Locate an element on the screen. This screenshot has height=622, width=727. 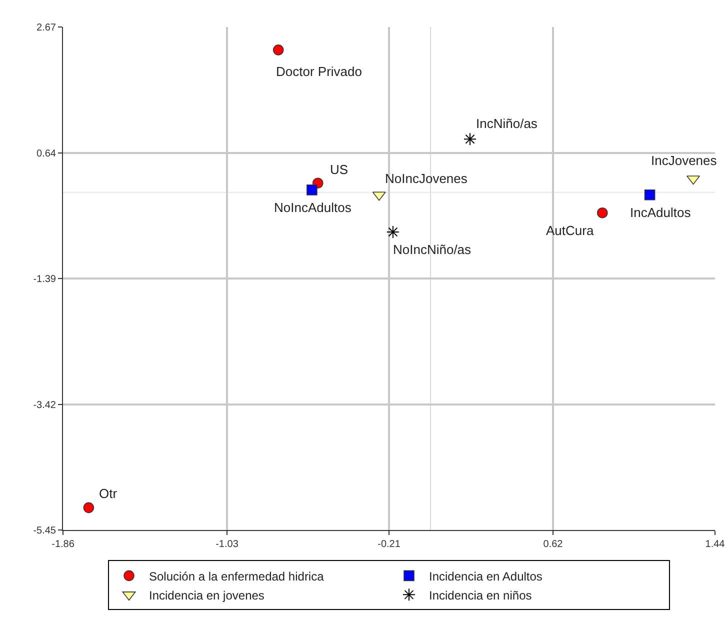
legend-label: Solución a la enfermedad hidrica is located at coordinates (236, 576).